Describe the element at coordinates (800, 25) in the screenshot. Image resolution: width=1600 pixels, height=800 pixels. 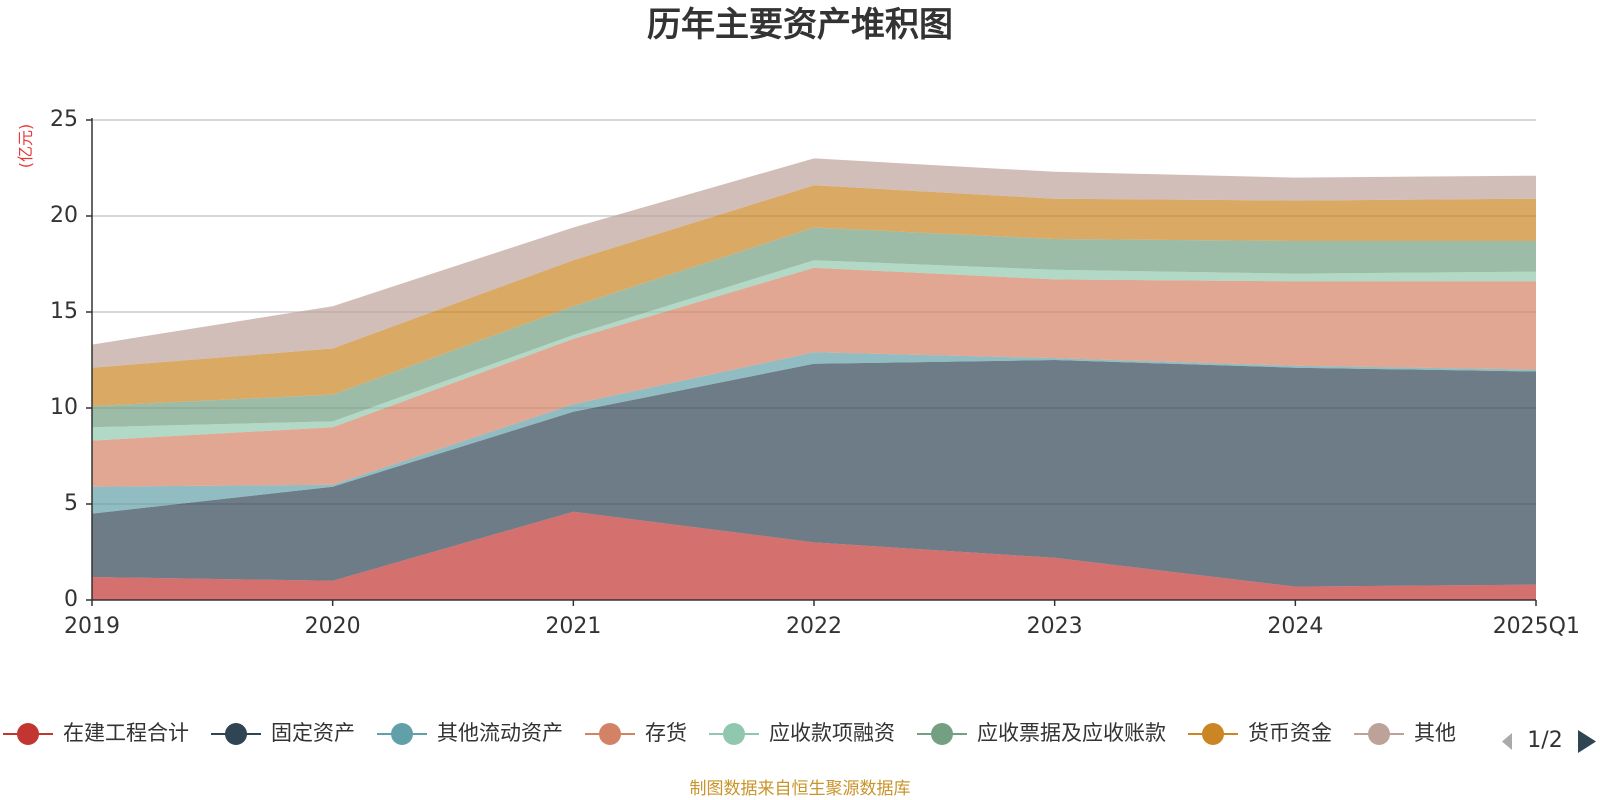
I see `chart-title: 历年主要资产堆积图` at that location.